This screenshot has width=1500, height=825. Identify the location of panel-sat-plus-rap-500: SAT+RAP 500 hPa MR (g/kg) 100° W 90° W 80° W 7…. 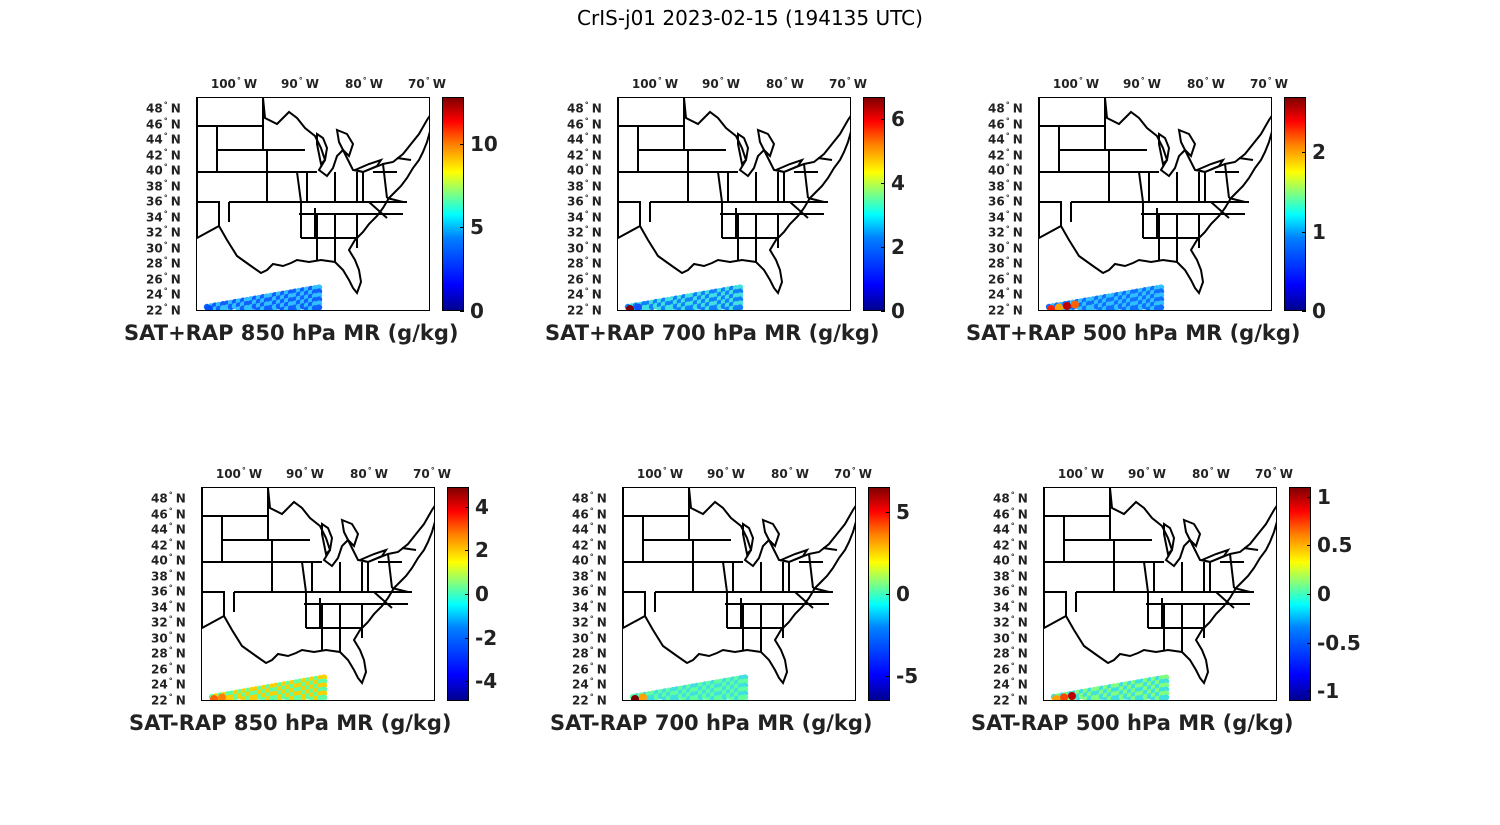
(1166, 235).